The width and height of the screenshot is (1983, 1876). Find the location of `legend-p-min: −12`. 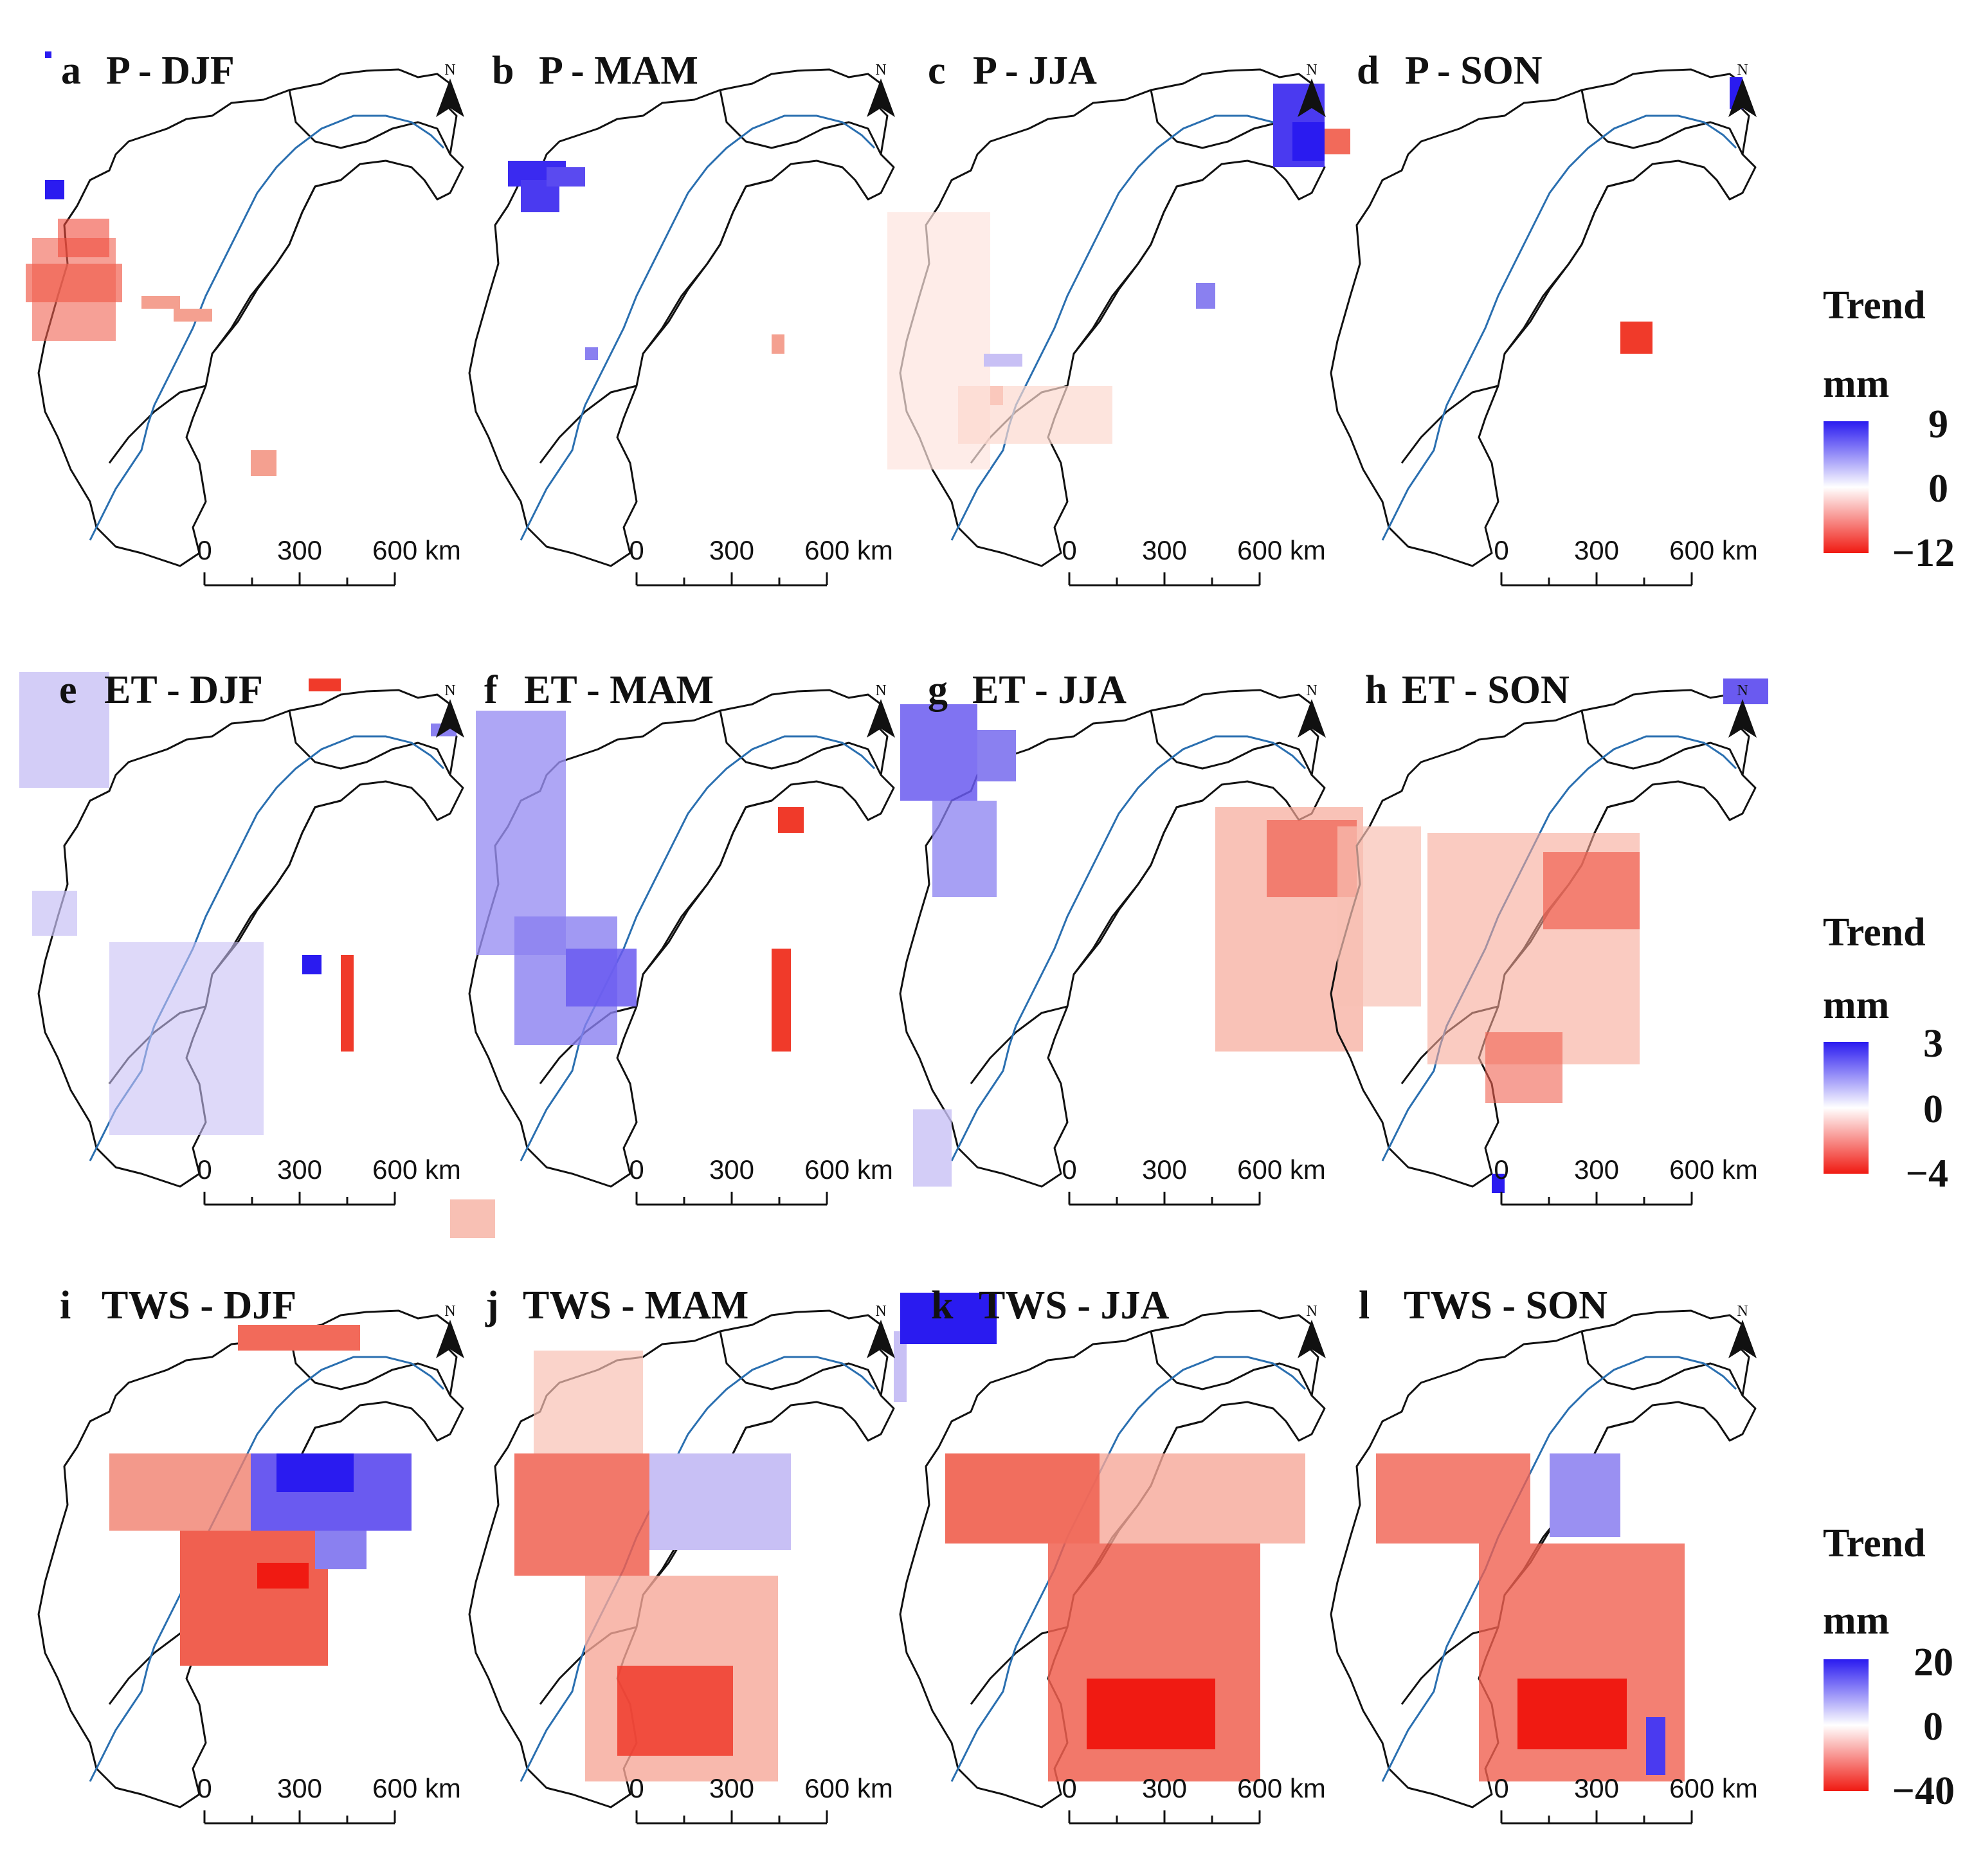

legend-p-min: −12 is located at coordinates (1924, 553).